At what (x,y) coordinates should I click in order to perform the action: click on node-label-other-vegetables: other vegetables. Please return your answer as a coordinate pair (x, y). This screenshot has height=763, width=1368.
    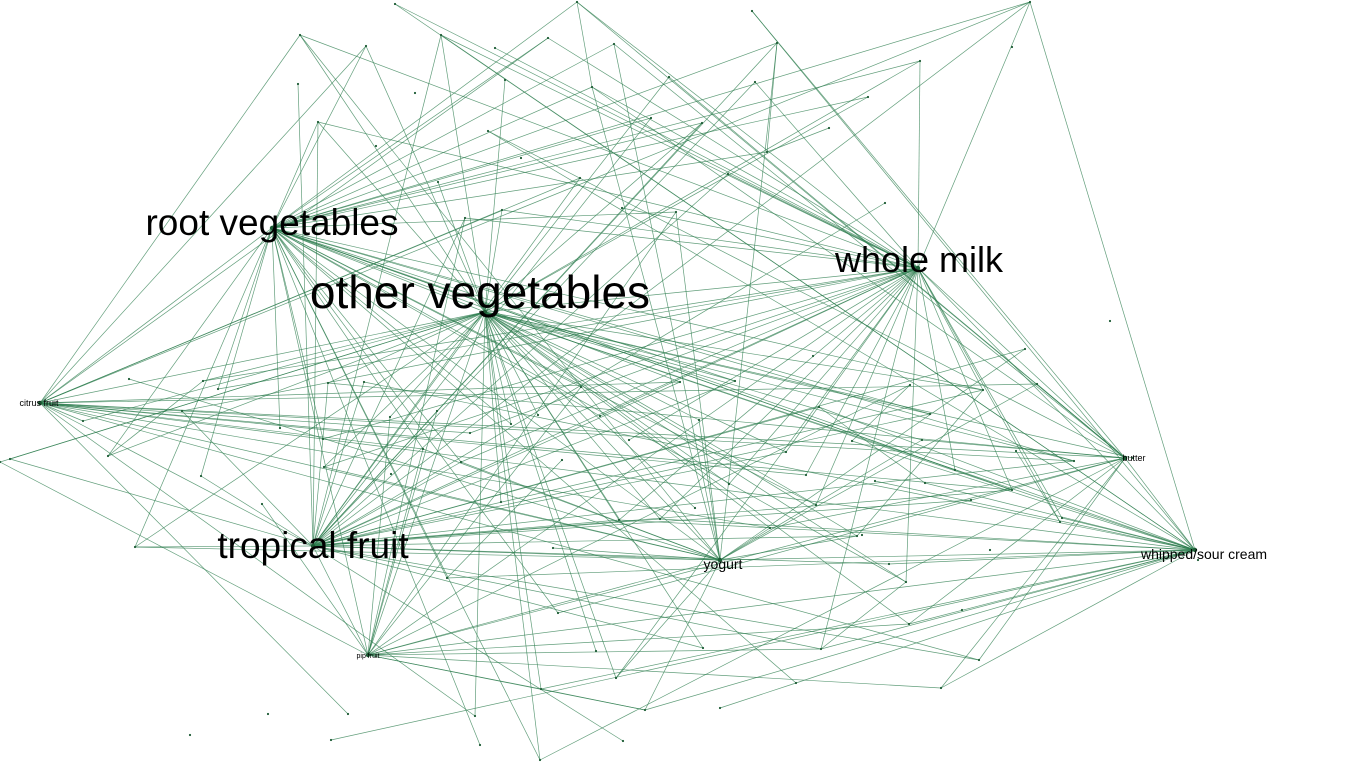
    Looking at the image, I should click on (480, 292).